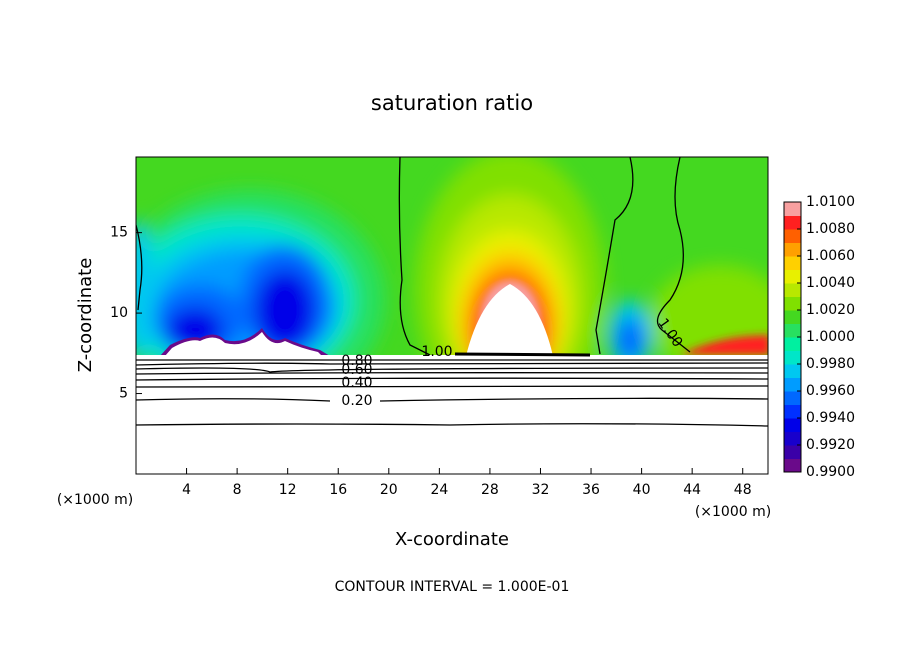  I want to click on contour-label: 0.60, so click(356, 370).